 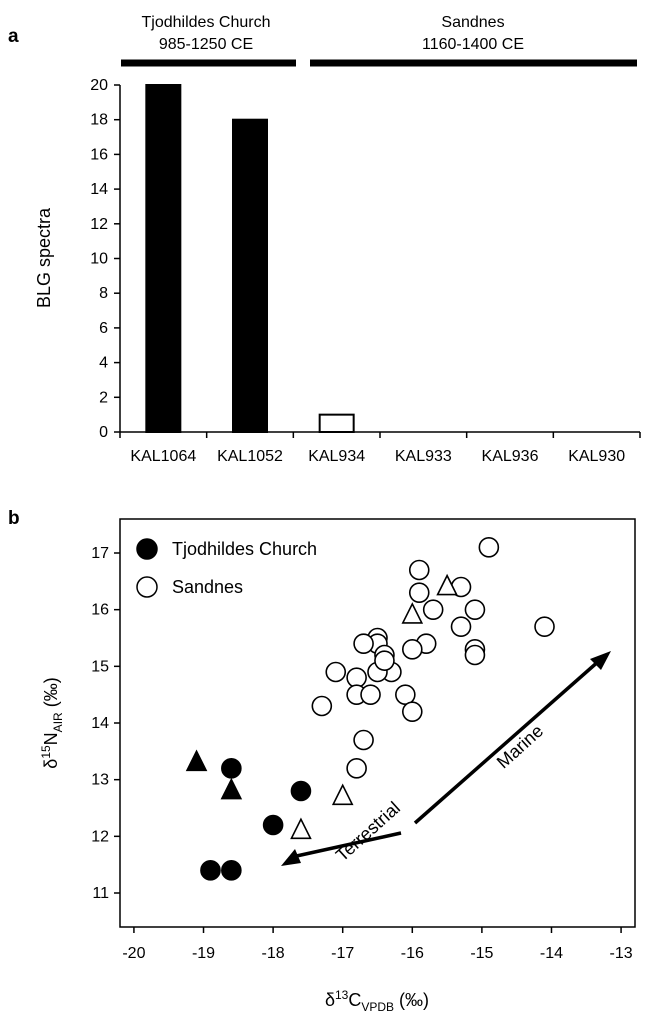 I want to click on y-tick-label: 13, so click(x=100, y=780).